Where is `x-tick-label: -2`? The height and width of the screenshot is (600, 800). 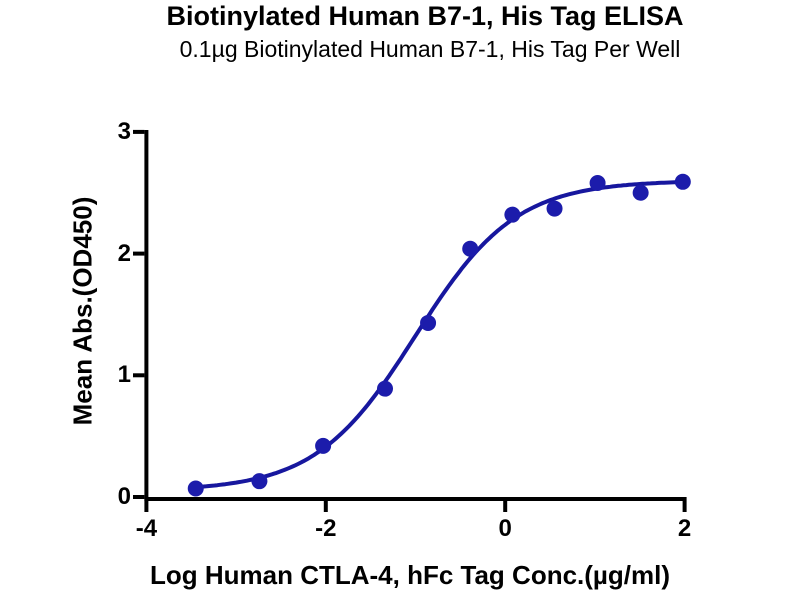 x-tick-label: -2 is located at coordinates (326, 528).